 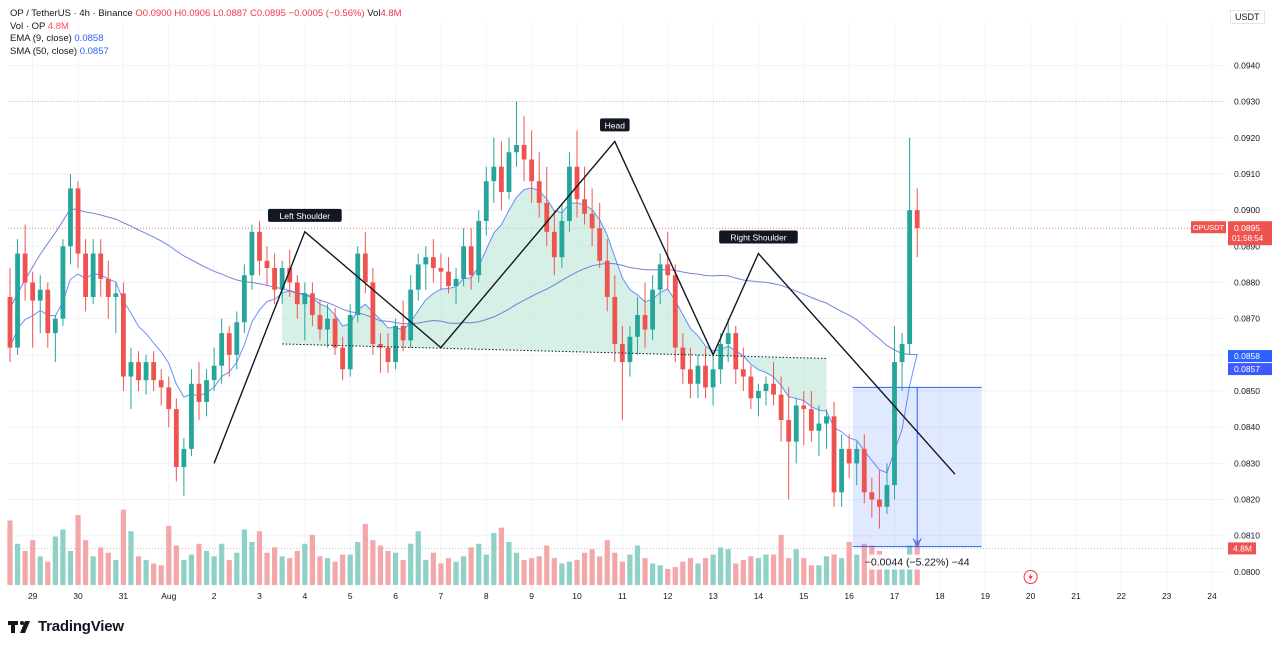 I want to click on symbol-tag: OPUSDT, so click(x=1209, y=227).